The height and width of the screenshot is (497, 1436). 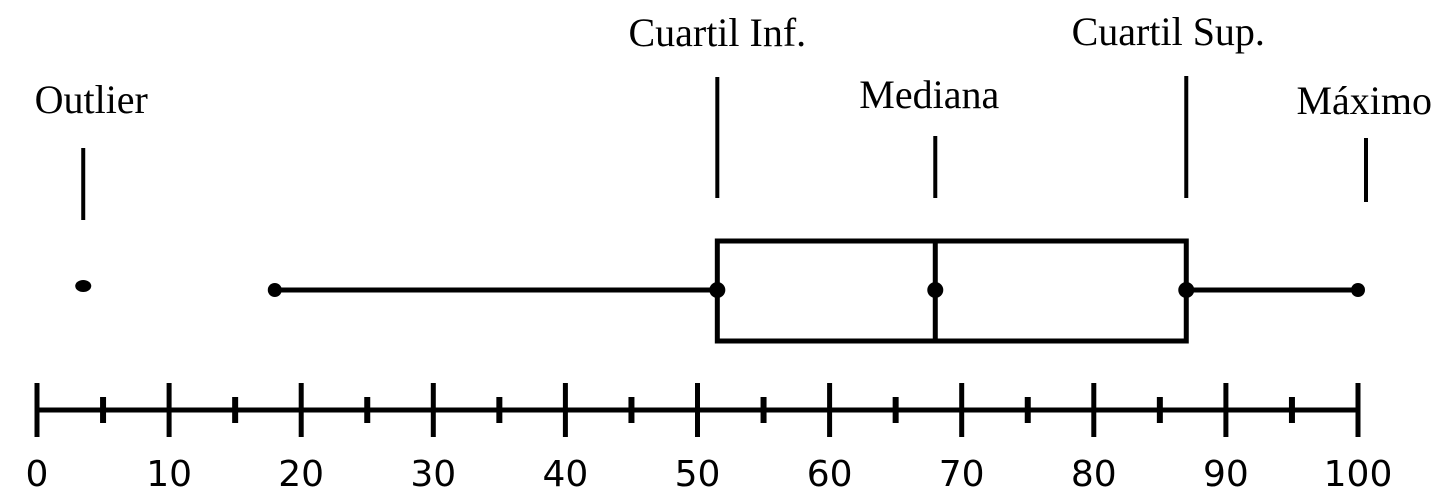 I want to click on q1-point, so click(x=717, y=290).